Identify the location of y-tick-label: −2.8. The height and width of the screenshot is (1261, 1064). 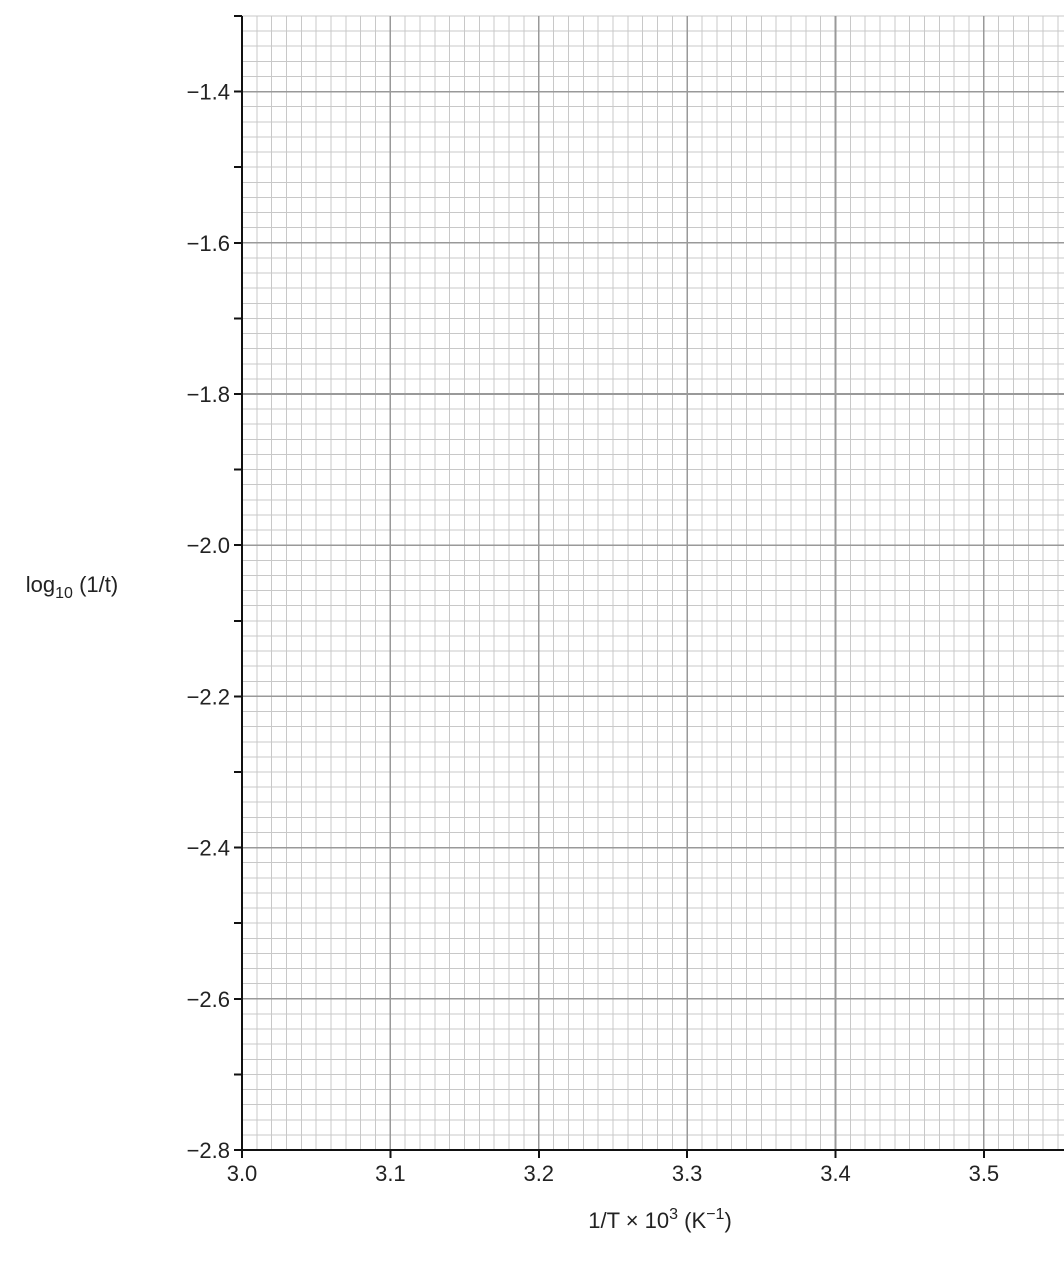
(208, 1150).